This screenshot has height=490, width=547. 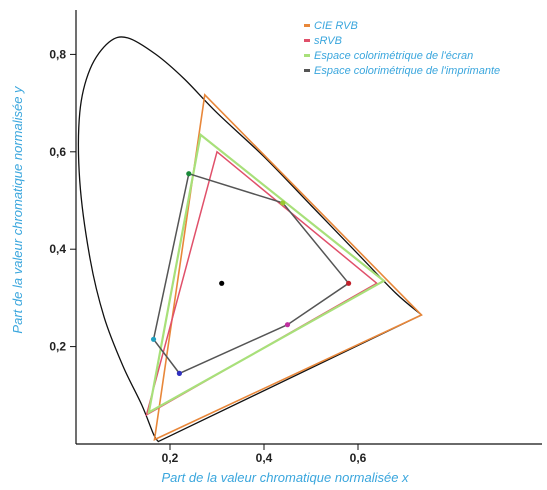 What do you see at coordinates (393, 56) in the screenshot?
I see `legend-label: Espace colorimétrique de l'écran` at bounding box center [393, 56].